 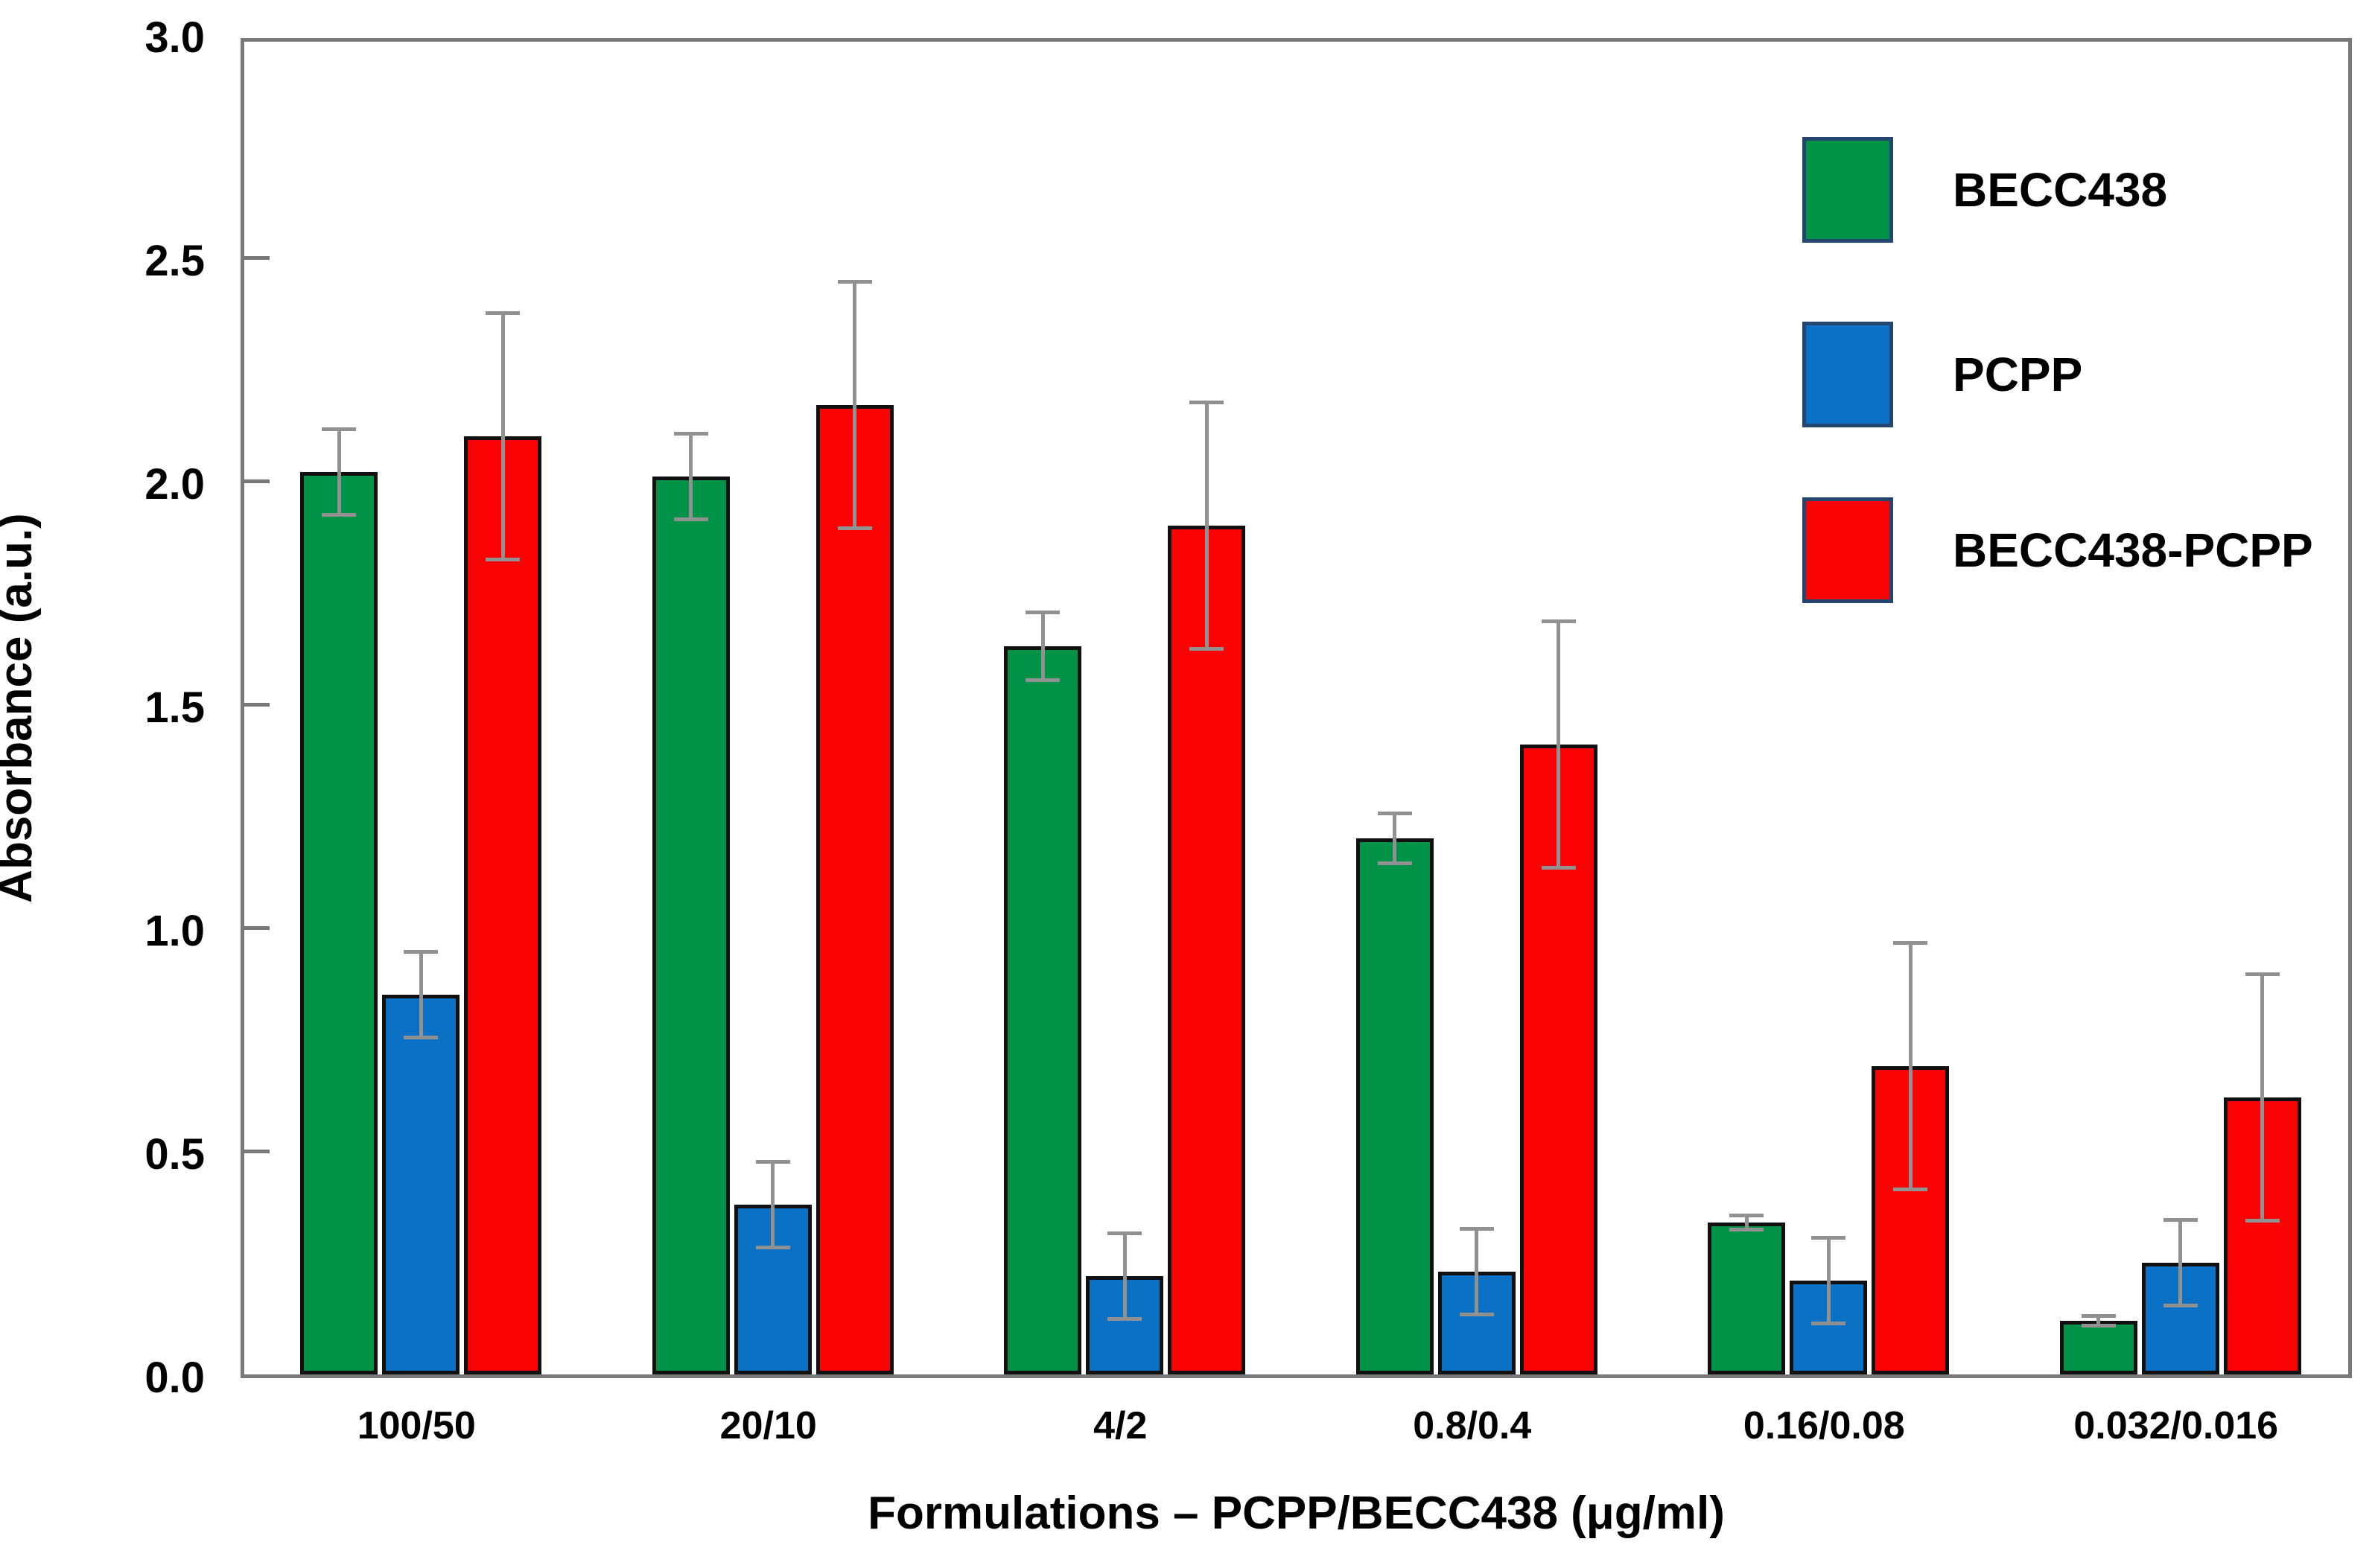 I want to click on legend-swatch-becc438-pcpp, so click(x=1847, y=550).